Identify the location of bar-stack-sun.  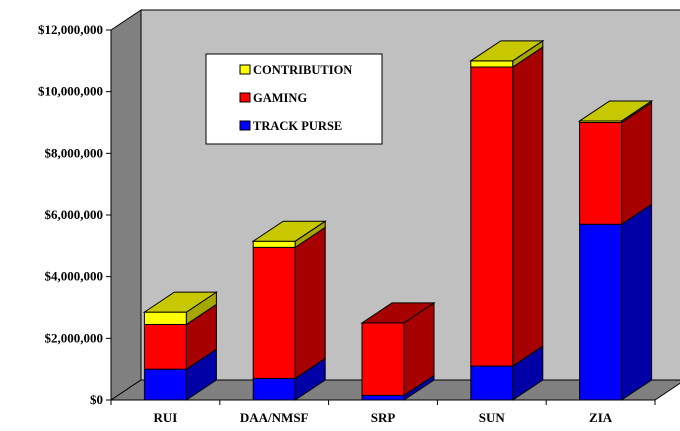
(507, 220).